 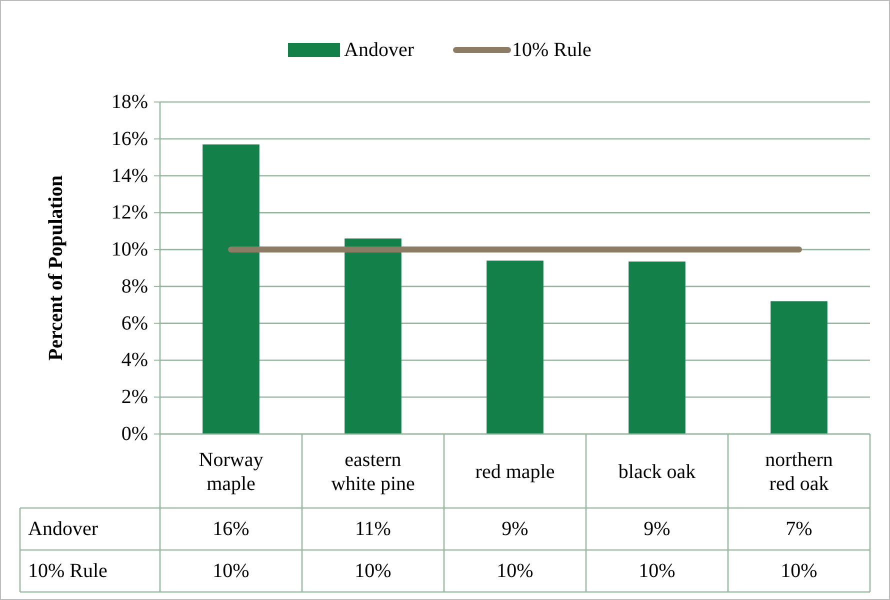 What do you see at coordinates (134, 434) in the screenshot?
I see `y-tick-label: 0%` at bounding box center [134, 434].